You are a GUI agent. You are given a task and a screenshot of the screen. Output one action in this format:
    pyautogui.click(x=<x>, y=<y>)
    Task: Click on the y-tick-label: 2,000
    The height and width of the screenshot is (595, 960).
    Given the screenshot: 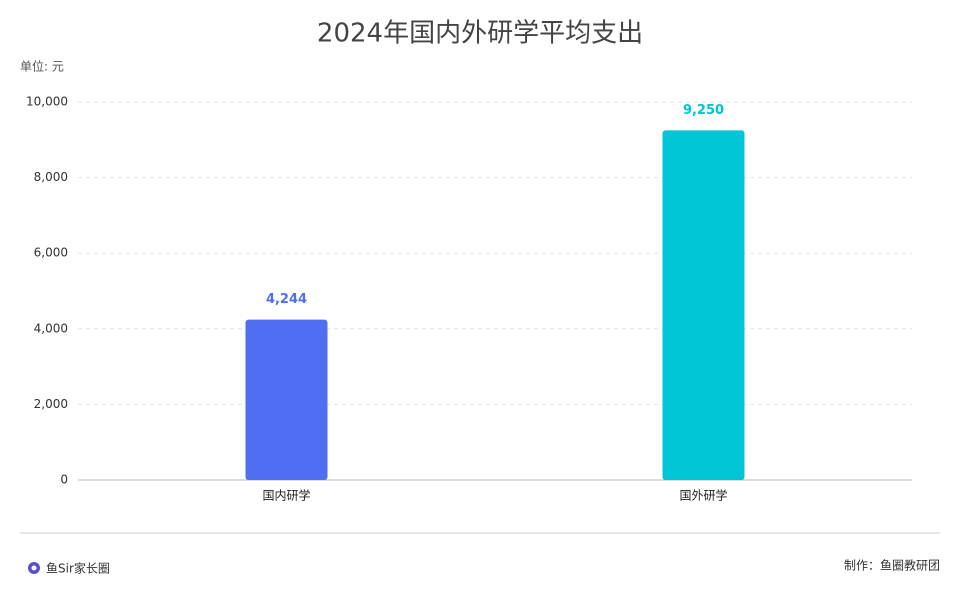 What is the action you would take?
    pyautogui.click(x=51, y=404)
    